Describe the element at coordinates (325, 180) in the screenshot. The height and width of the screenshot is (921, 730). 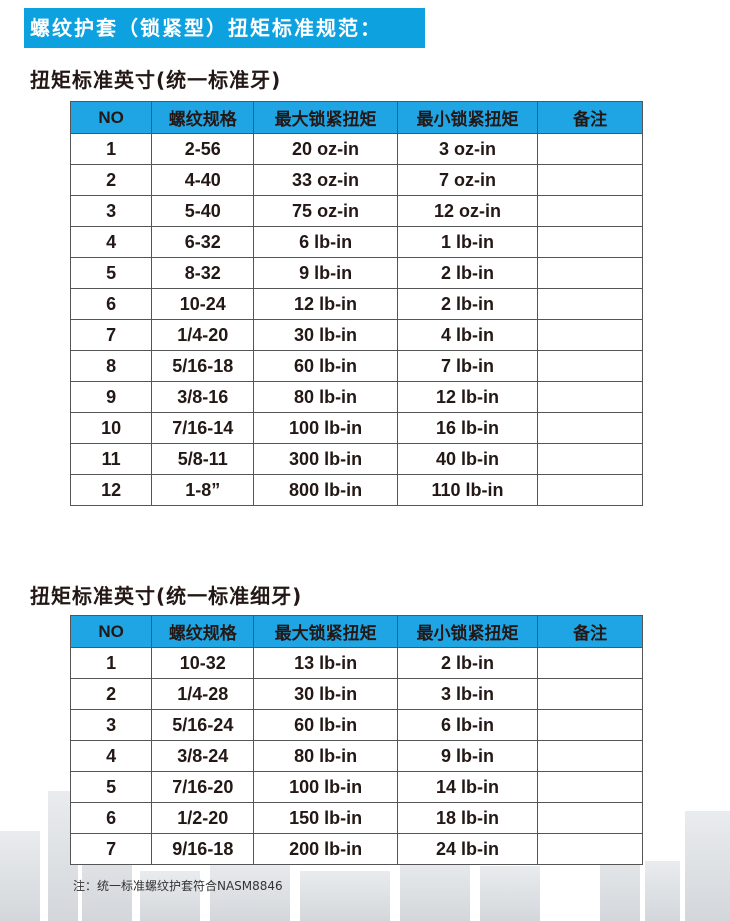
I see `table-cell: 33 oz-in` at that location.